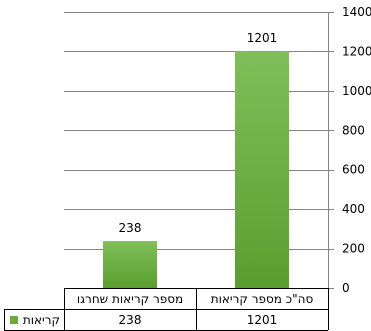 This screenshot has width=371, height=331. What do you see at coordinates (346, 288) in the screenshot?
I see `y-tick-label: 0` at bounding box center [346, 288].